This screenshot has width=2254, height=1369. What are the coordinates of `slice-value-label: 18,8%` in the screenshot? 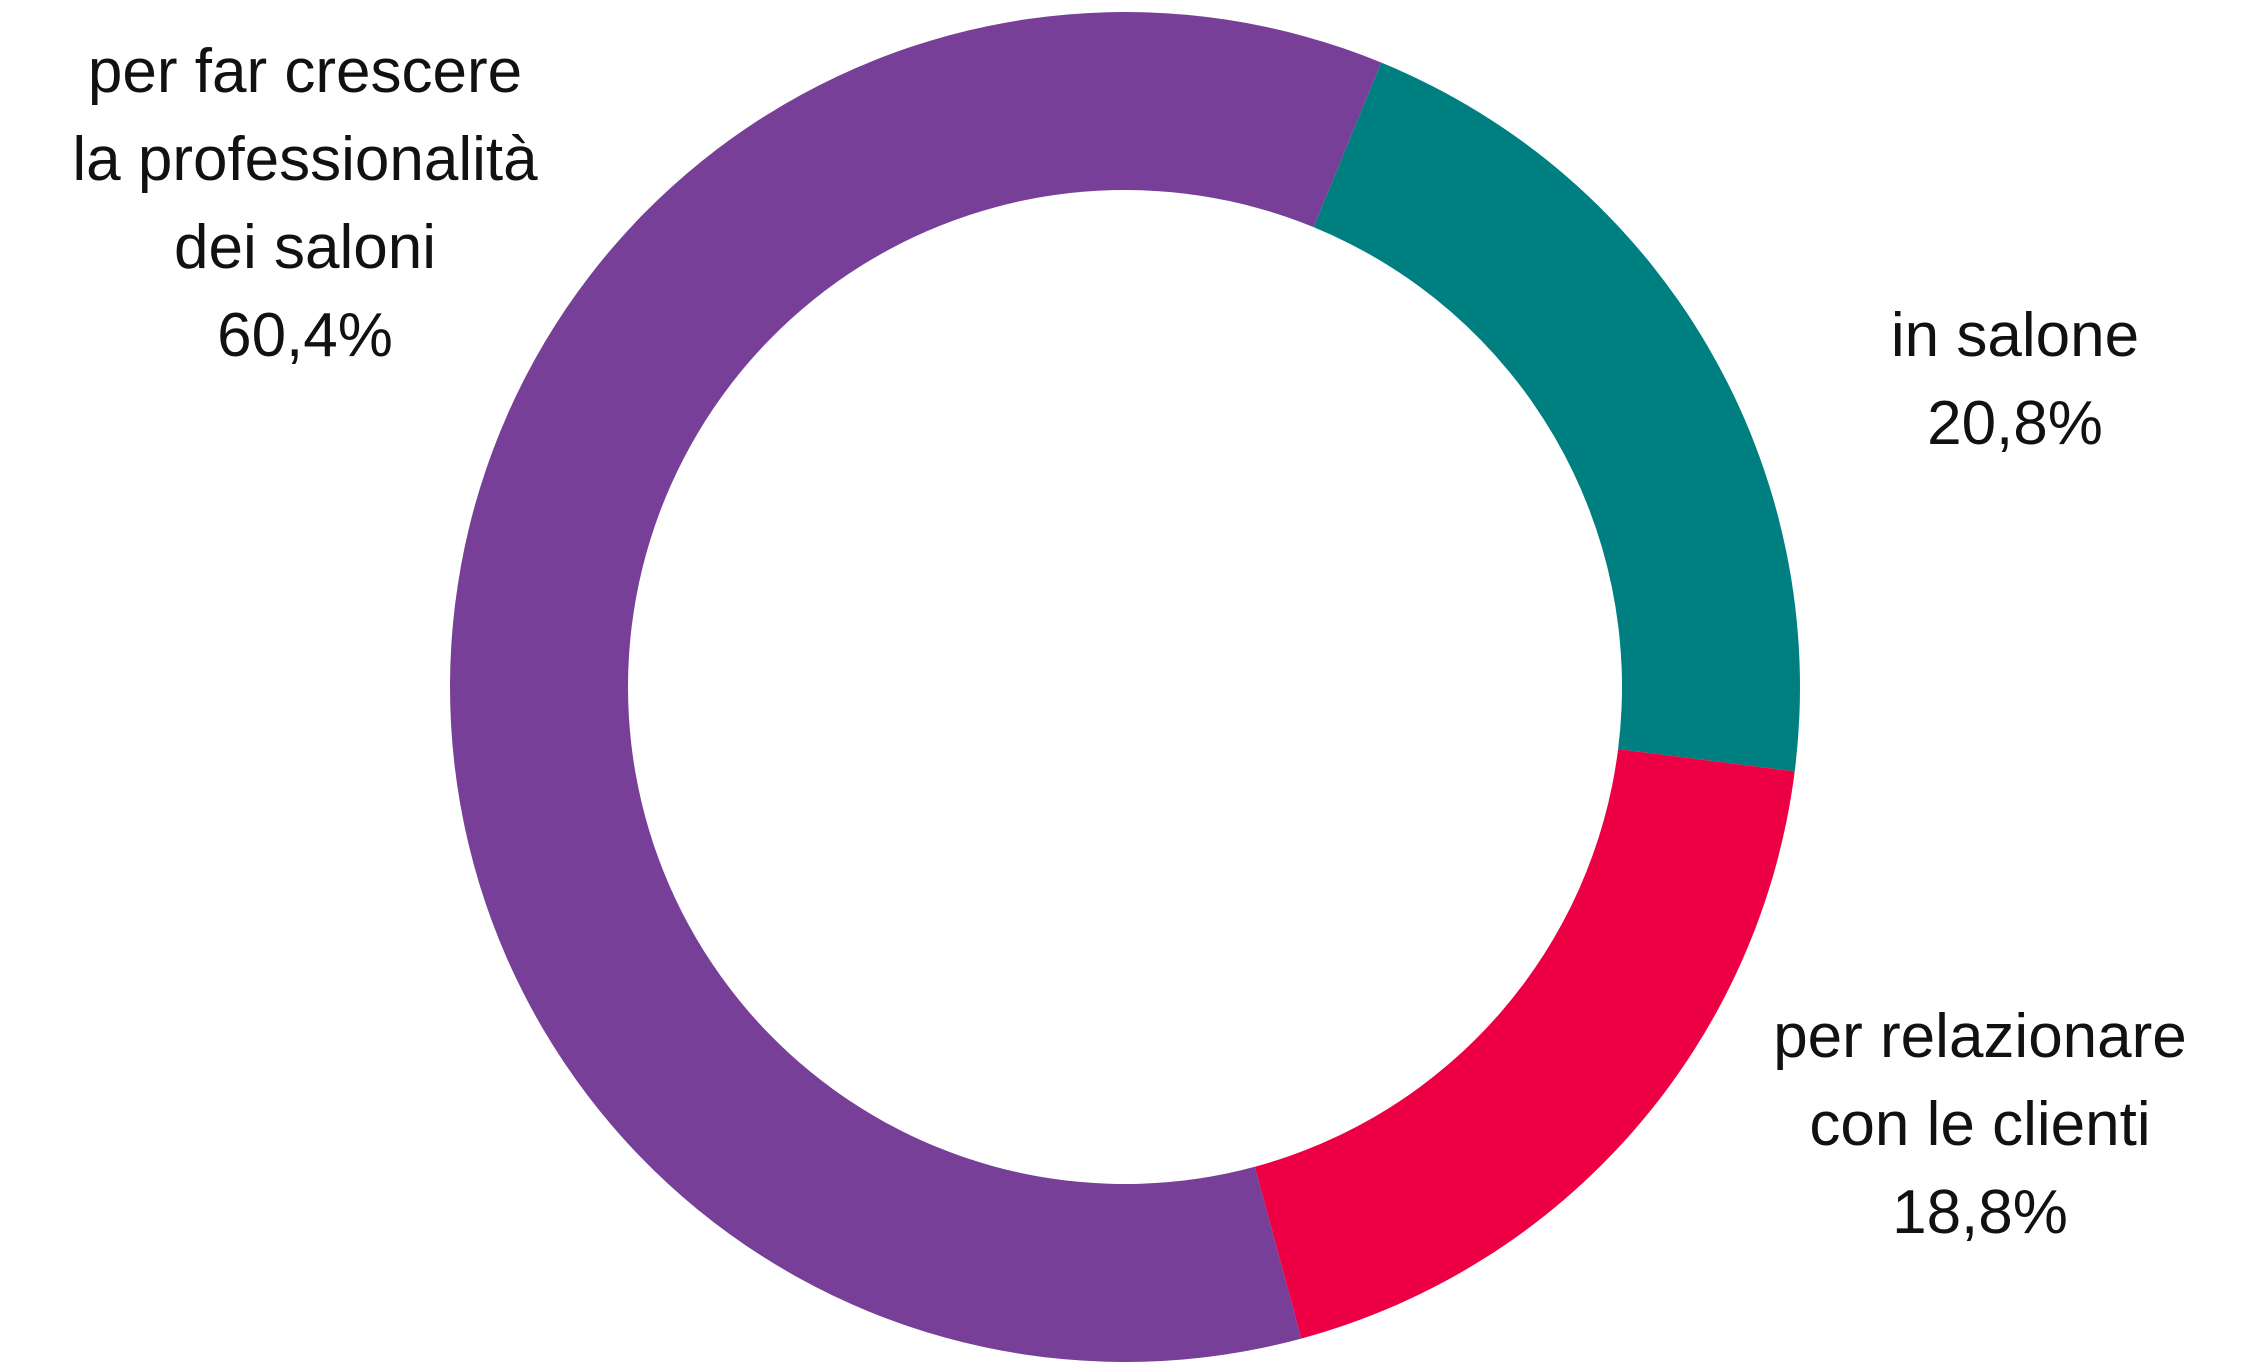 It's located at (1980, 1212).